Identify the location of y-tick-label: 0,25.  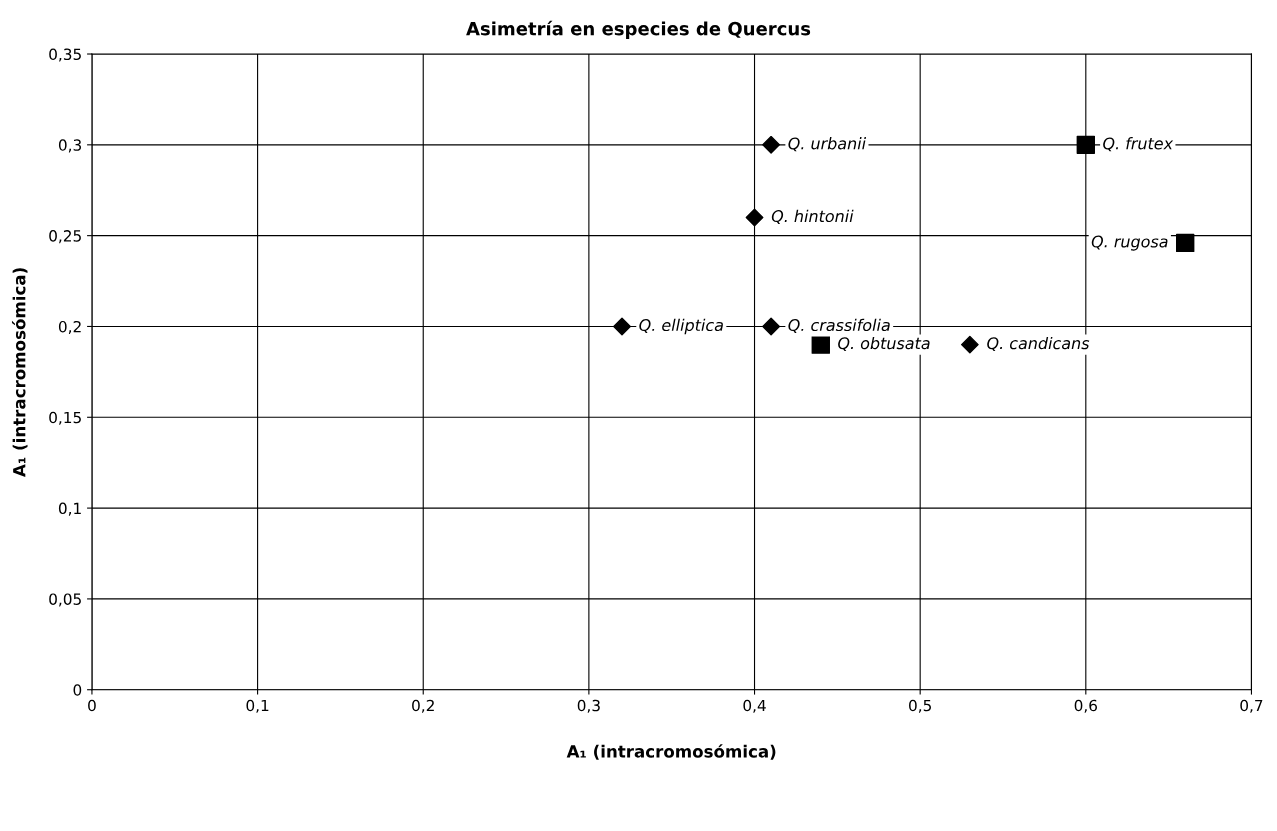
(65, 237).